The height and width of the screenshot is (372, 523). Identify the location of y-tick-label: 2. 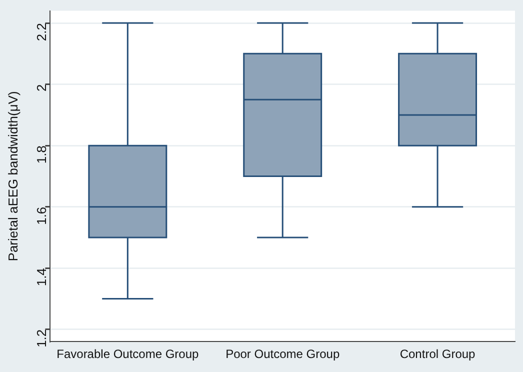
(41, 88).